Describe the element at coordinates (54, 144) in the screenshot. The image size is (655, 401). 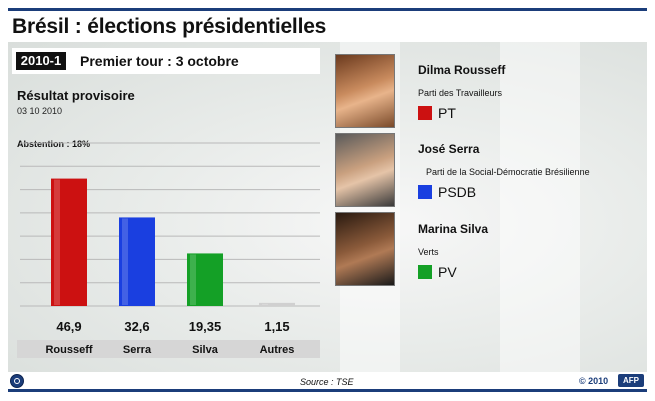
I see `abstention-label: Abstention : 18%` at that location.